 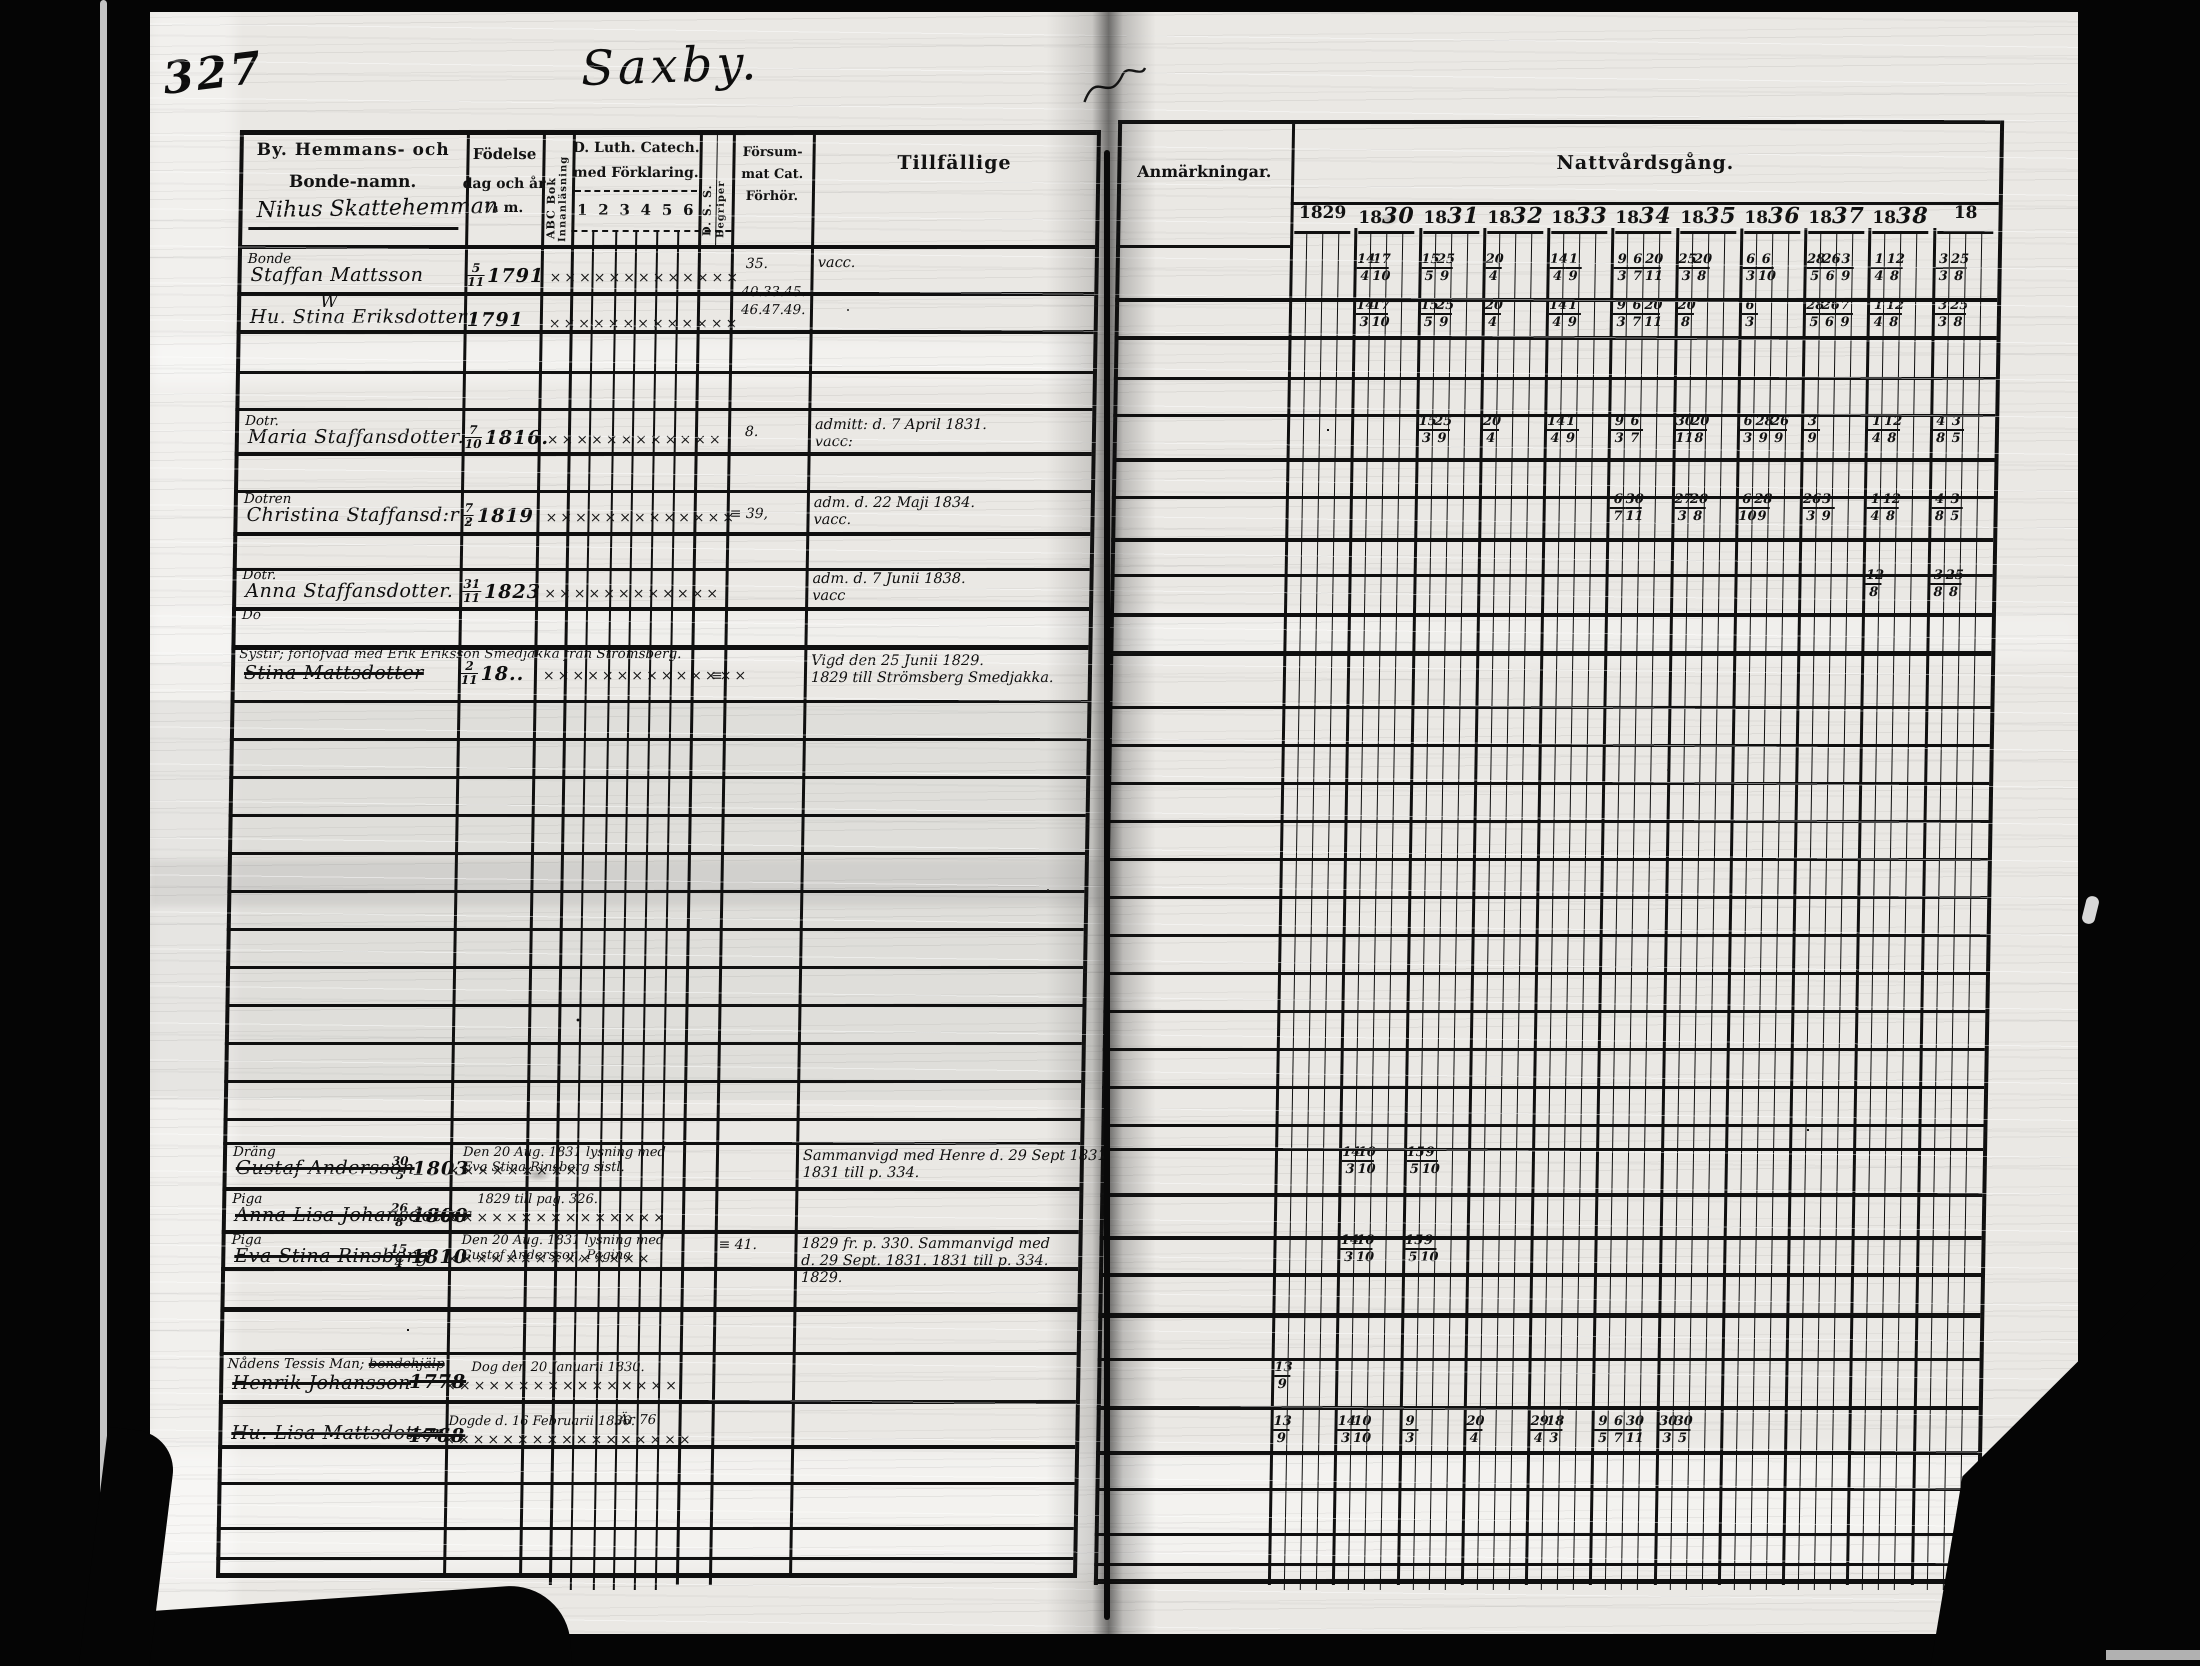 What do you see at coordinates (504, 184) in the screenshot?
I see `header-birth-line2: dag och år` at bounding box center [504, 184].